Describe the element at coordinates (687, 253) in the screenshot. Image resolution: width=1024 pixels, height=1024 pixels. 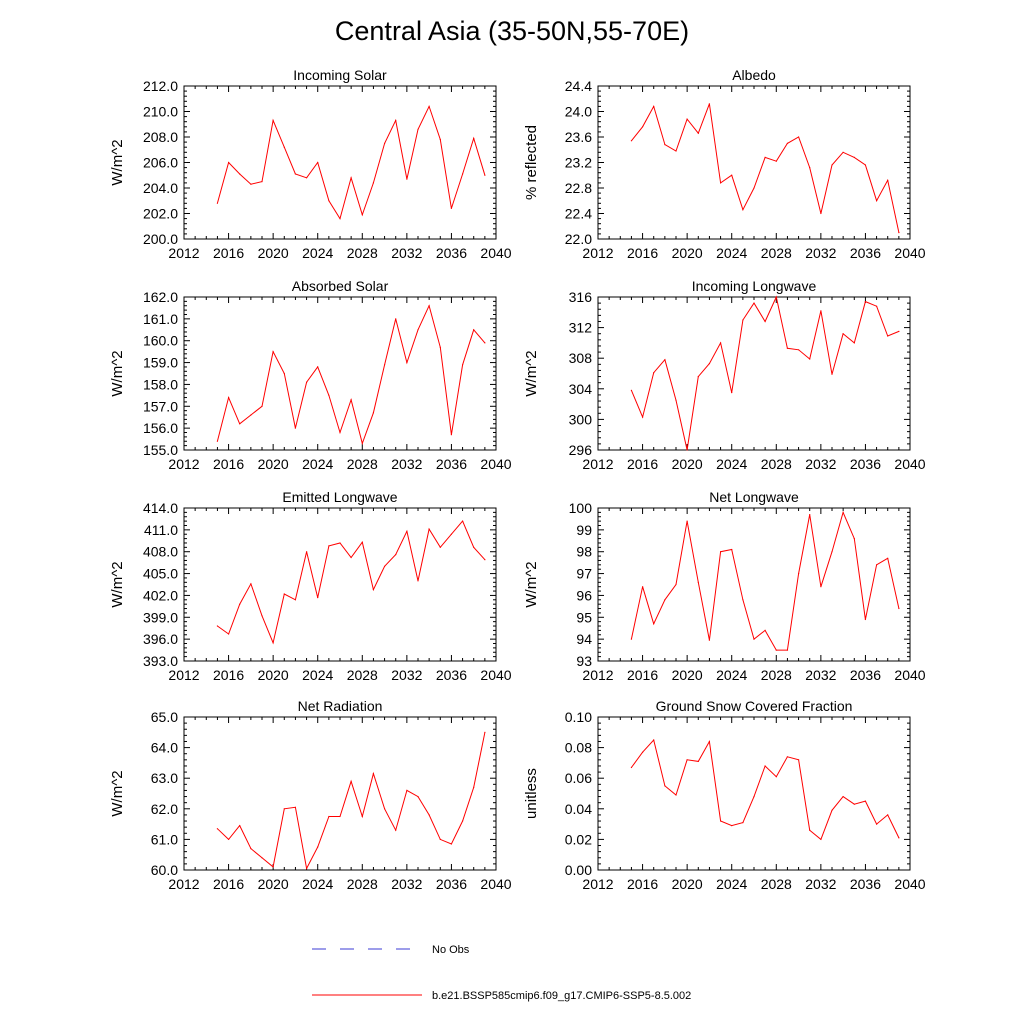
I see `albedo-xtick-label: 2020` at that location.